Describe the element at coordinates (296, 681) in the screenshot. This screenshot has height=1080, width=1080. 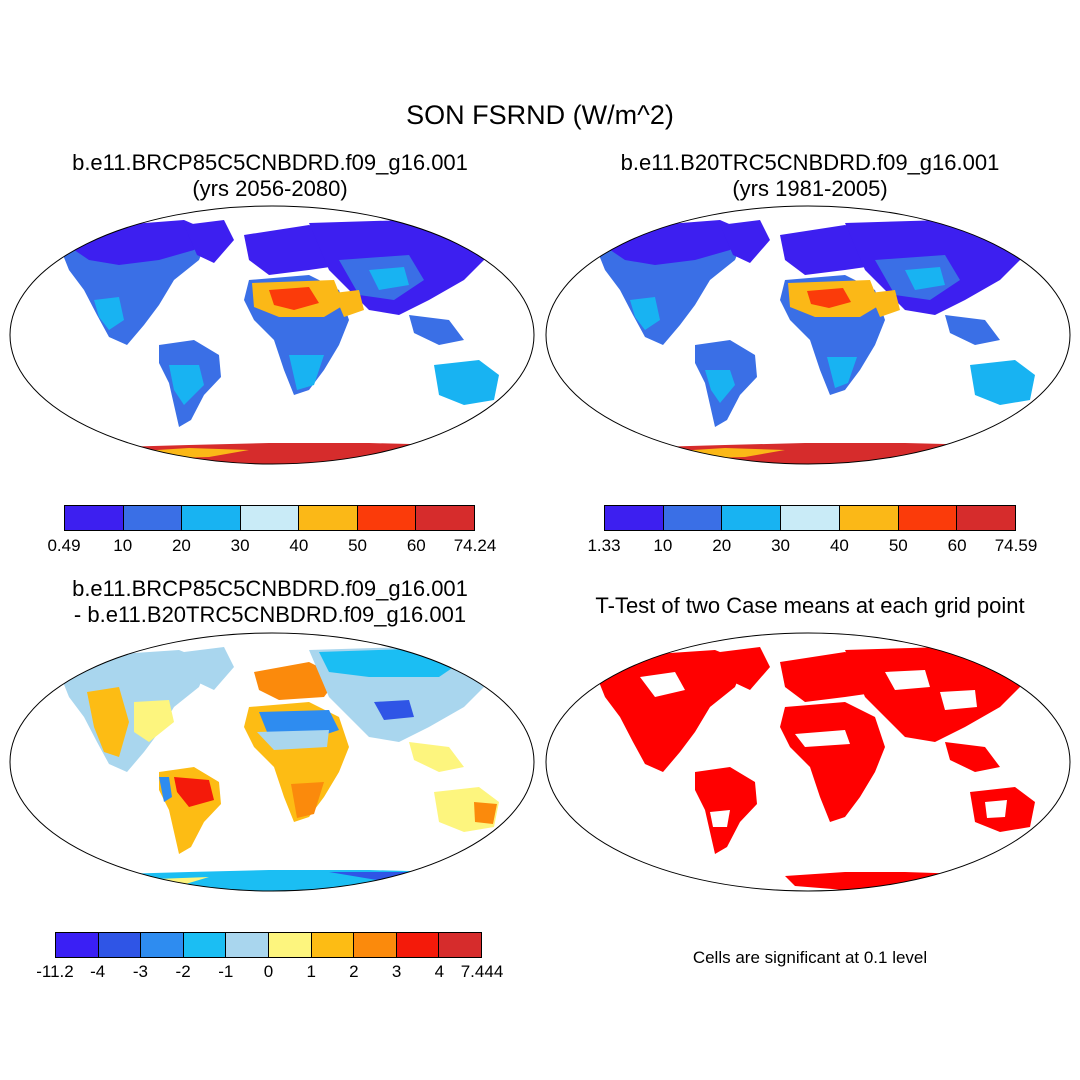
I see `landmass-europe` at that location.